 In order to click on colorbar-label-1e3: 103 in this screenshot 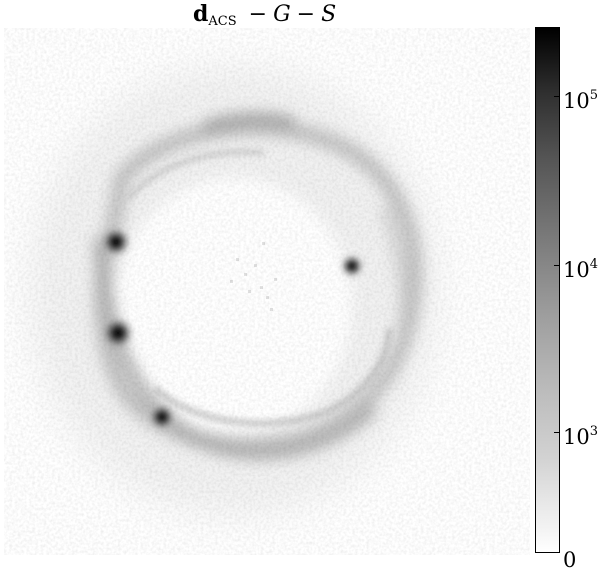, I will do `click(581, 436)`.